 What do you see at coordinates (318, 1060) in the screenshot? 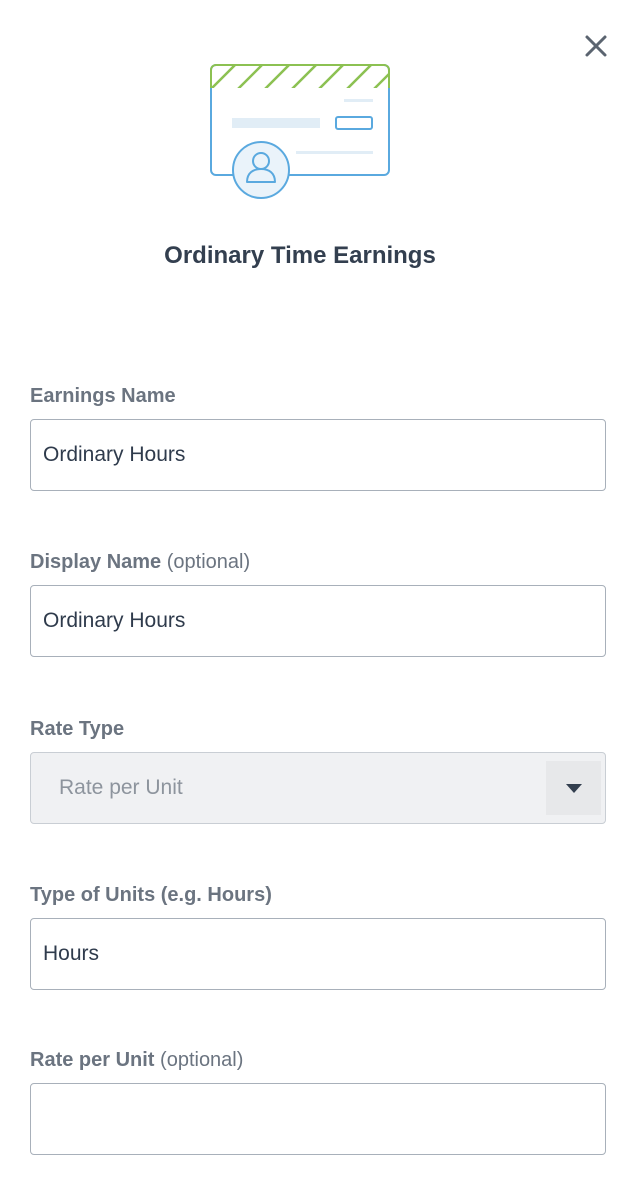
I see `field-label: Rate per Unit (optional)` at bounding box center [318, 1060].